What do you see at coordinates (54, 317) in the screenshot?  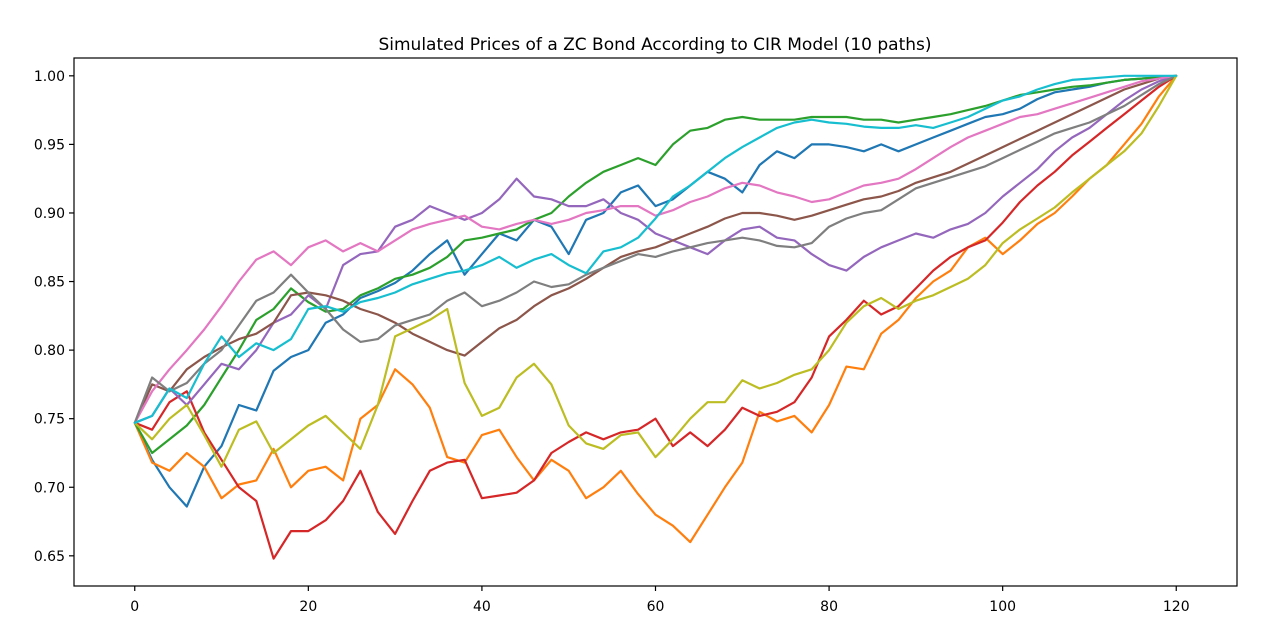 I see `y-axis: 0.65 0.70 0.75 0.80 0.85 0.90 0.95 1.00` at bounding box center [54, 317].